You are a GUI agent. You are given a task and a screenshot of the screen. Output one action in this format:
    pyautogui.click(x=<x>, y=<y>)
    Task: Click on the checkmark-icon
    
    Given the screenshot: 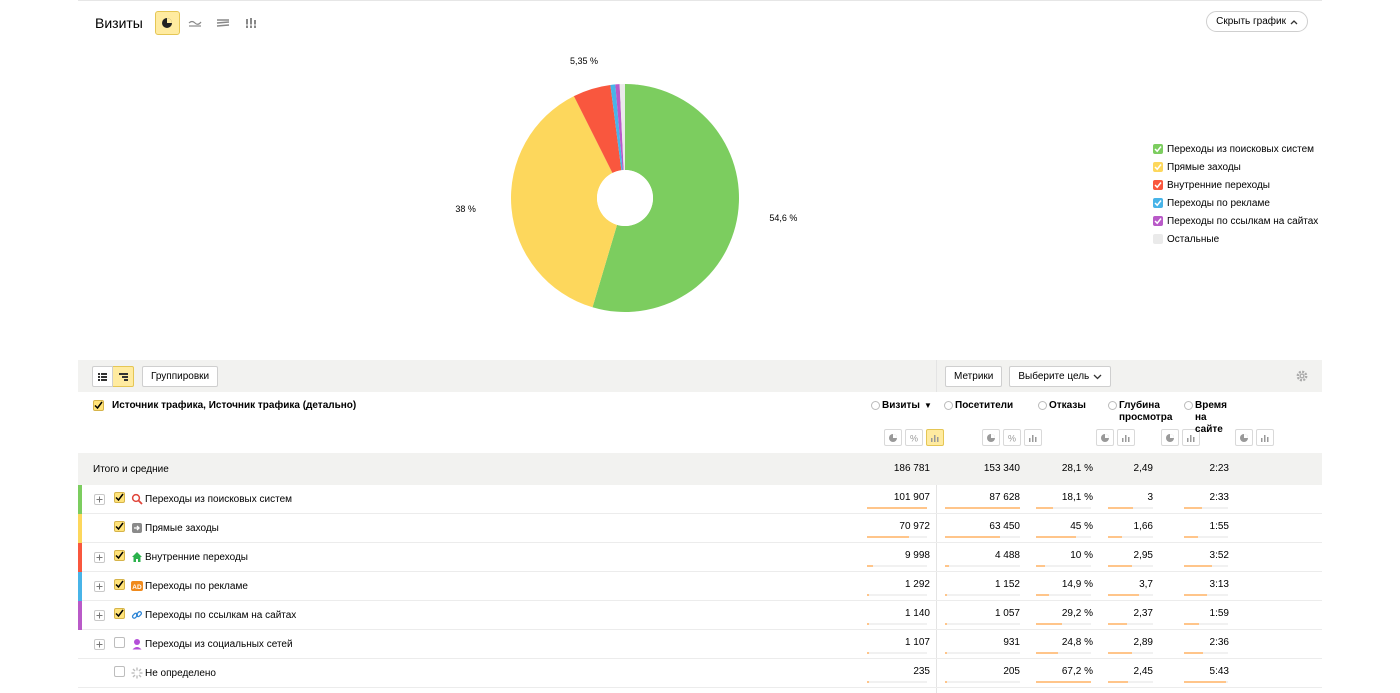 What is the action you would take?
    pyautogui.click(x=1158, y=203)
    